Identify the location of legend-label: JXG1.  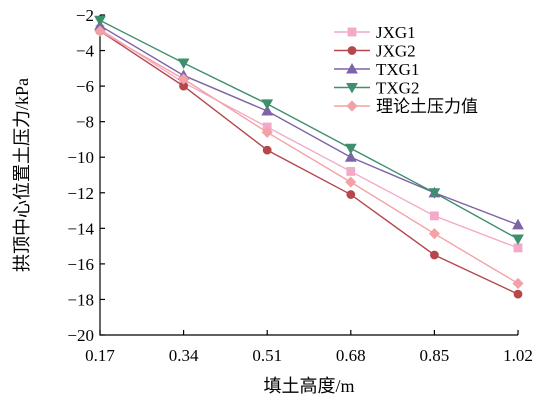
(396, 32).